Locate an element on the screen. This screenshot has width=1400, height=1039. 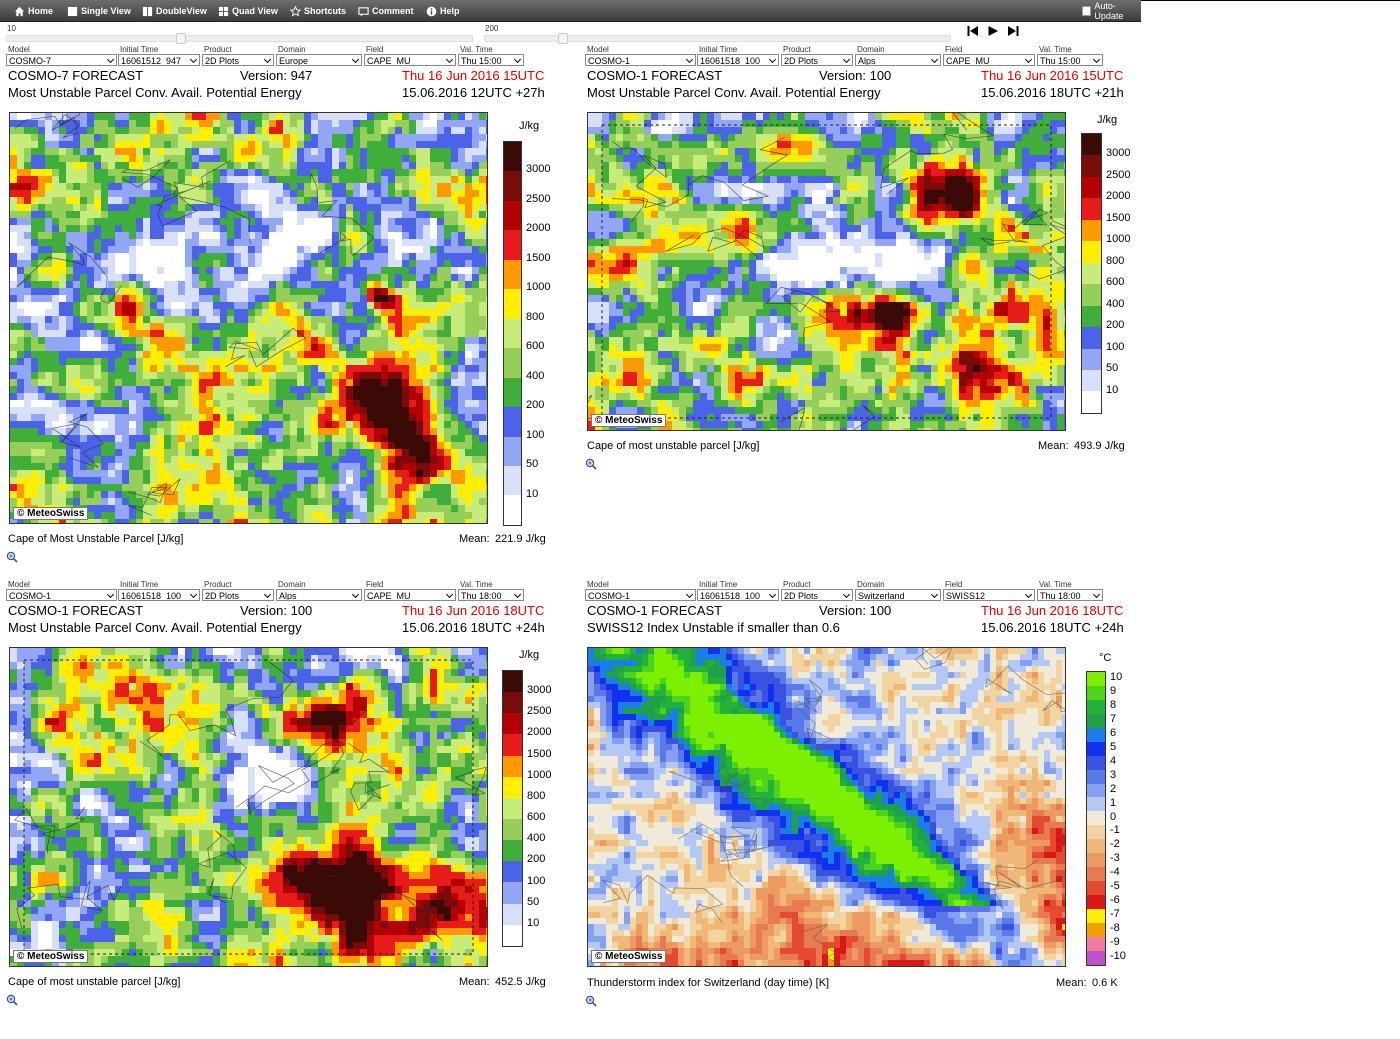
mean-label: Mean: is located at coordinates (1071, 983).